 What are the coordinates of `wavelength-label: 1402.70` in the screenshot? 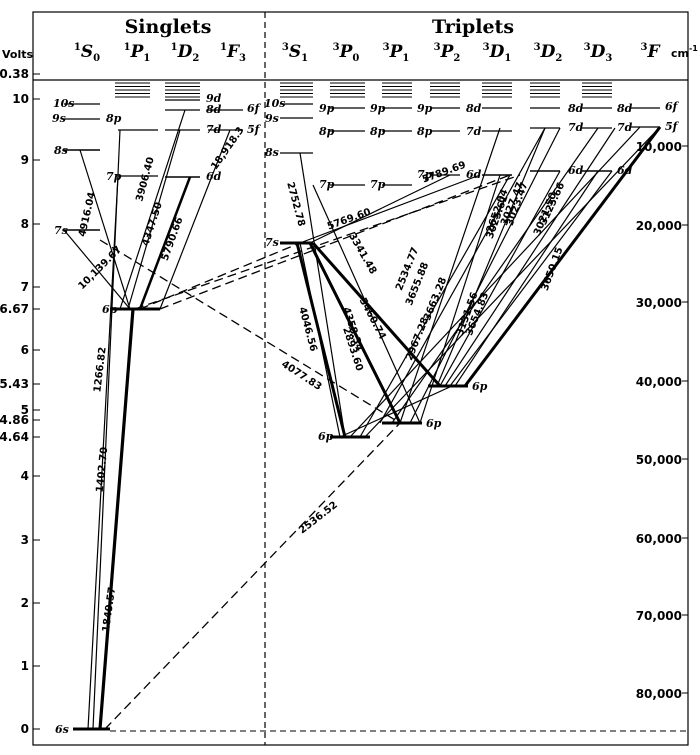 It's located at (103, 469).